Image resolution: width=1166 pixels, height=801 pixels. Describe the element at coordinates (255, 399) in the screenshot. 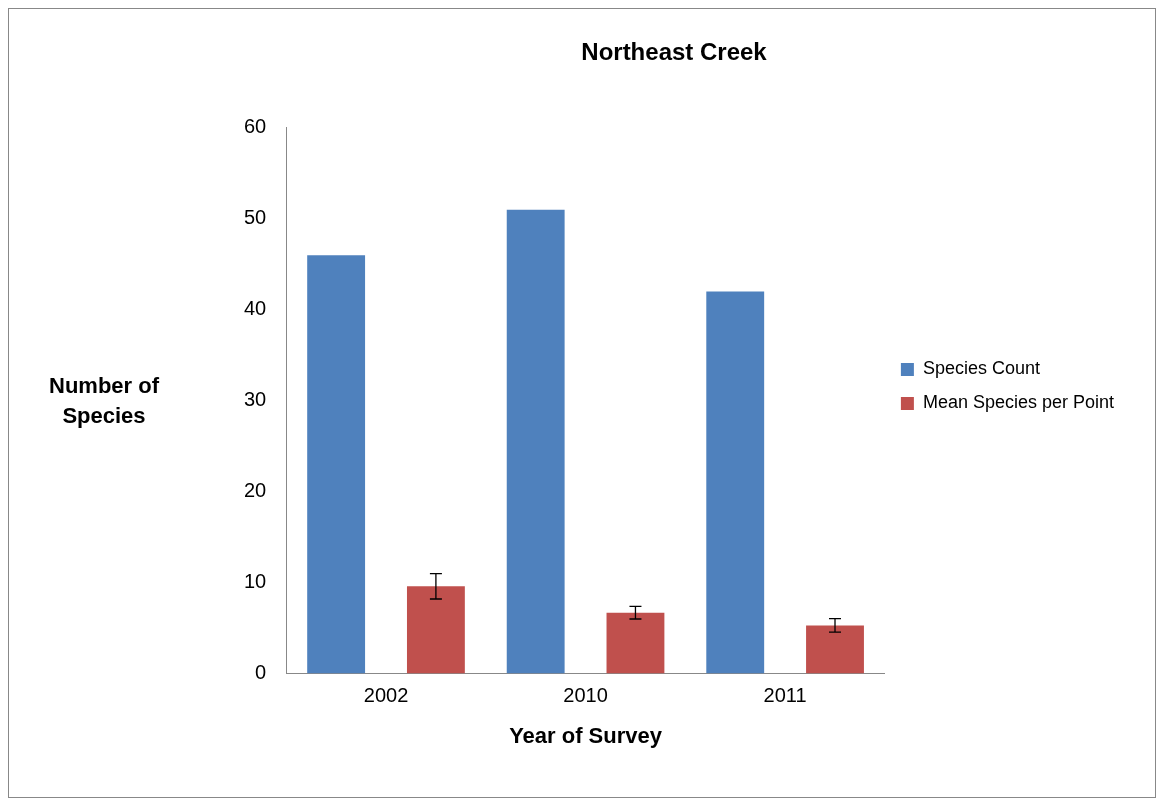

I see `y-tick-label: 30` at that location.